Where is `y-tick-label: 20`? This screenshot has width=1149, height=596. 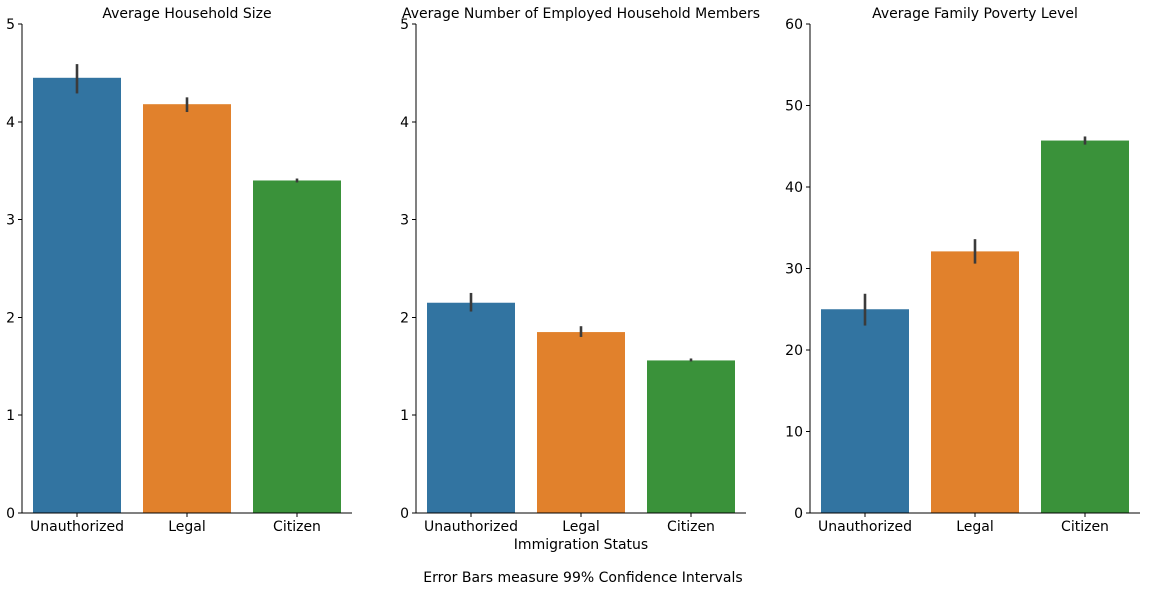
y-tick-label: 20 is located at coordinates (794, 351).